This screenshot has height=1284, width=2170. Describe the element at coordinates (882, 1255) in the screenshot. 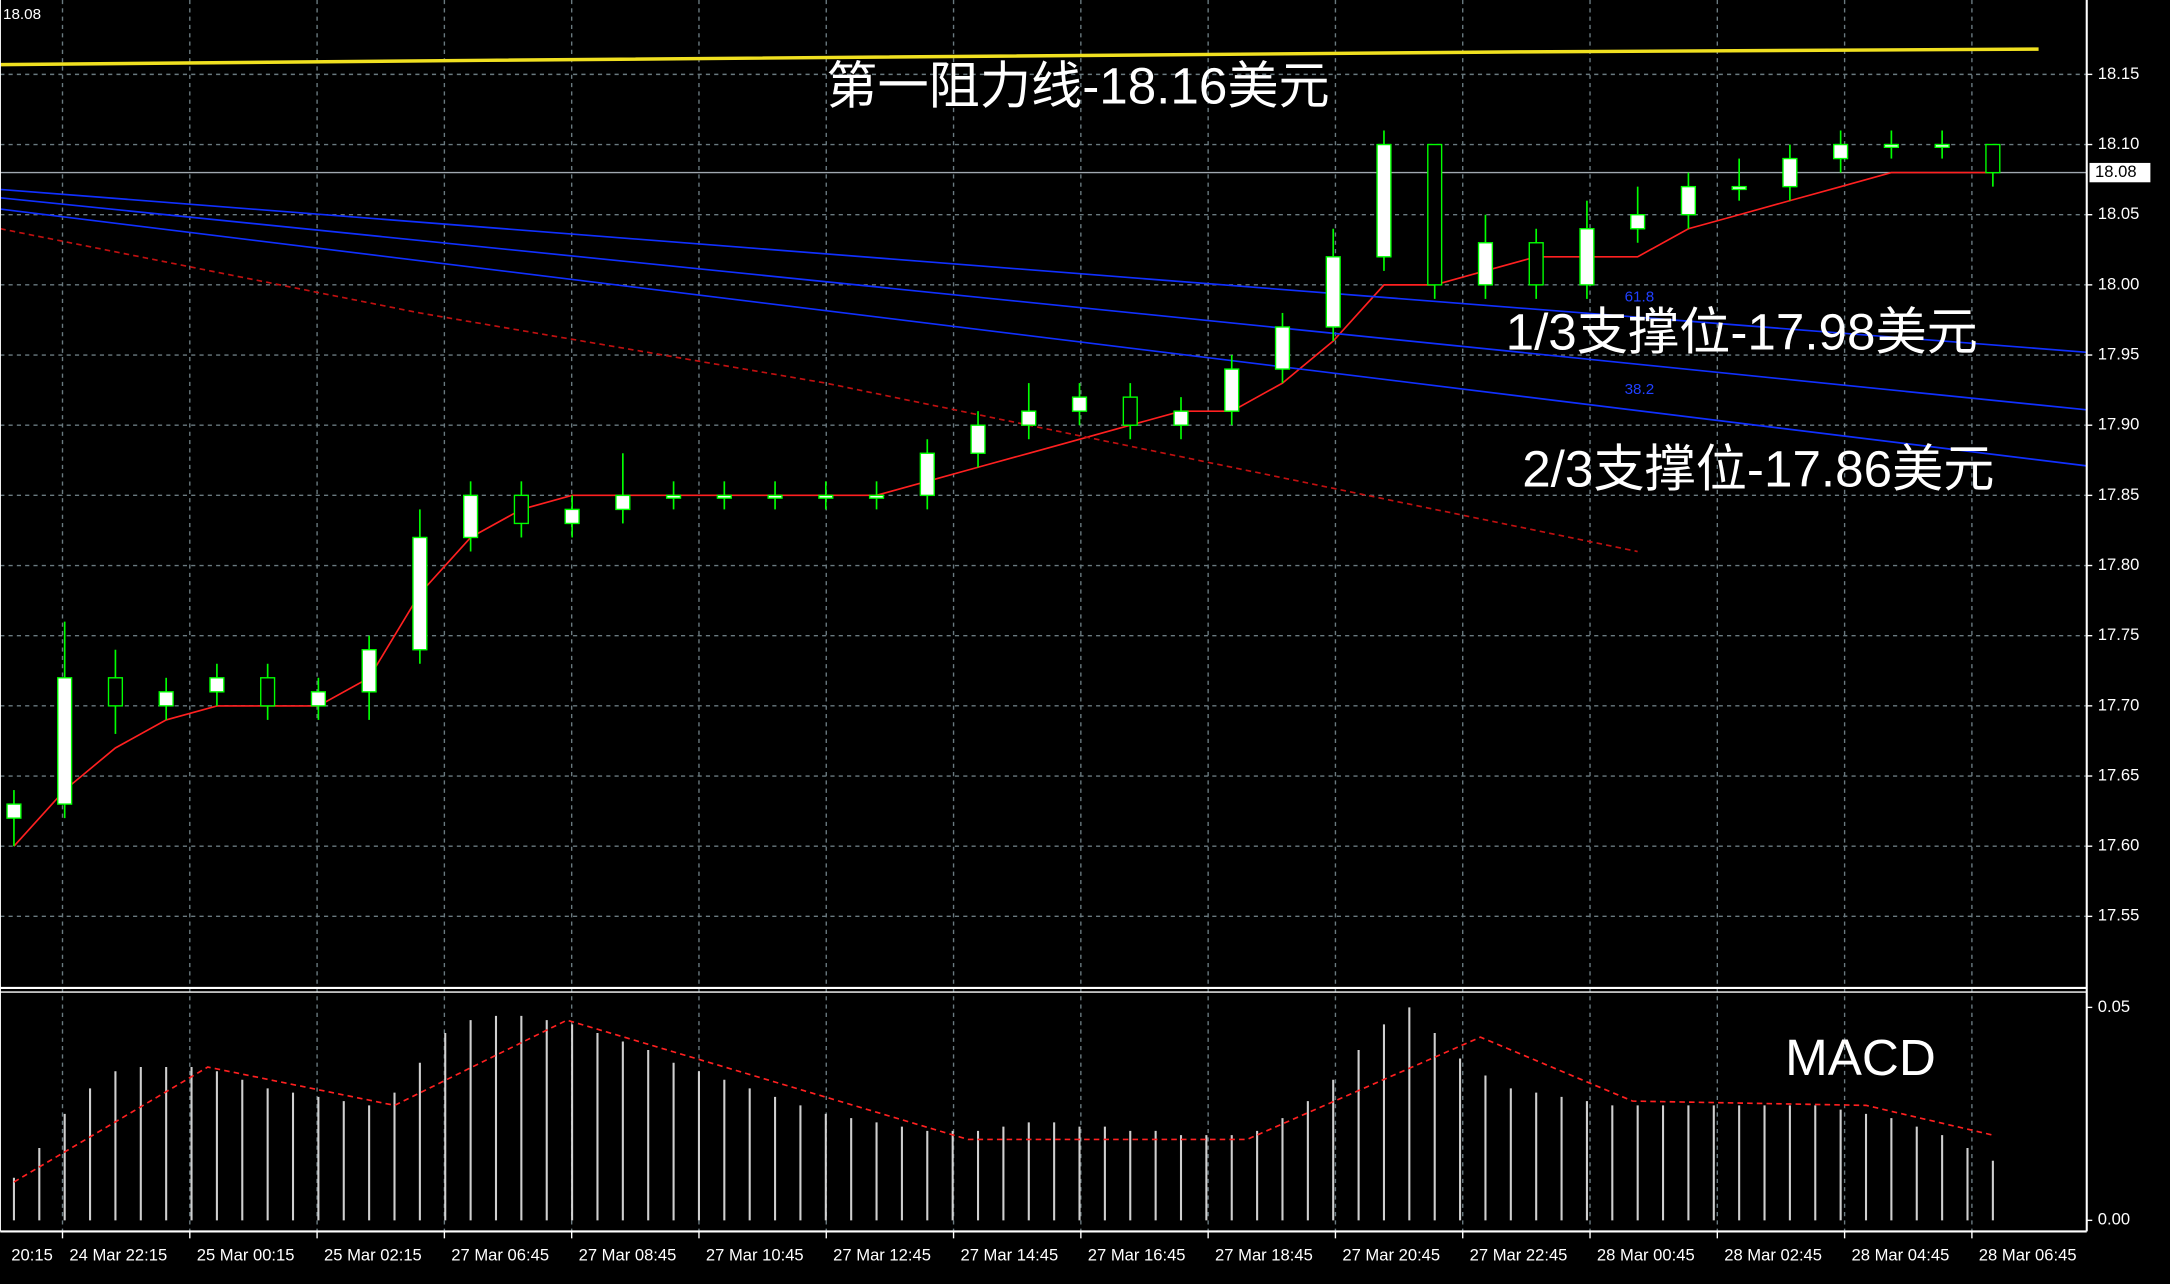

I see `x-tick-label: 27 Mar 12:45` at that location.